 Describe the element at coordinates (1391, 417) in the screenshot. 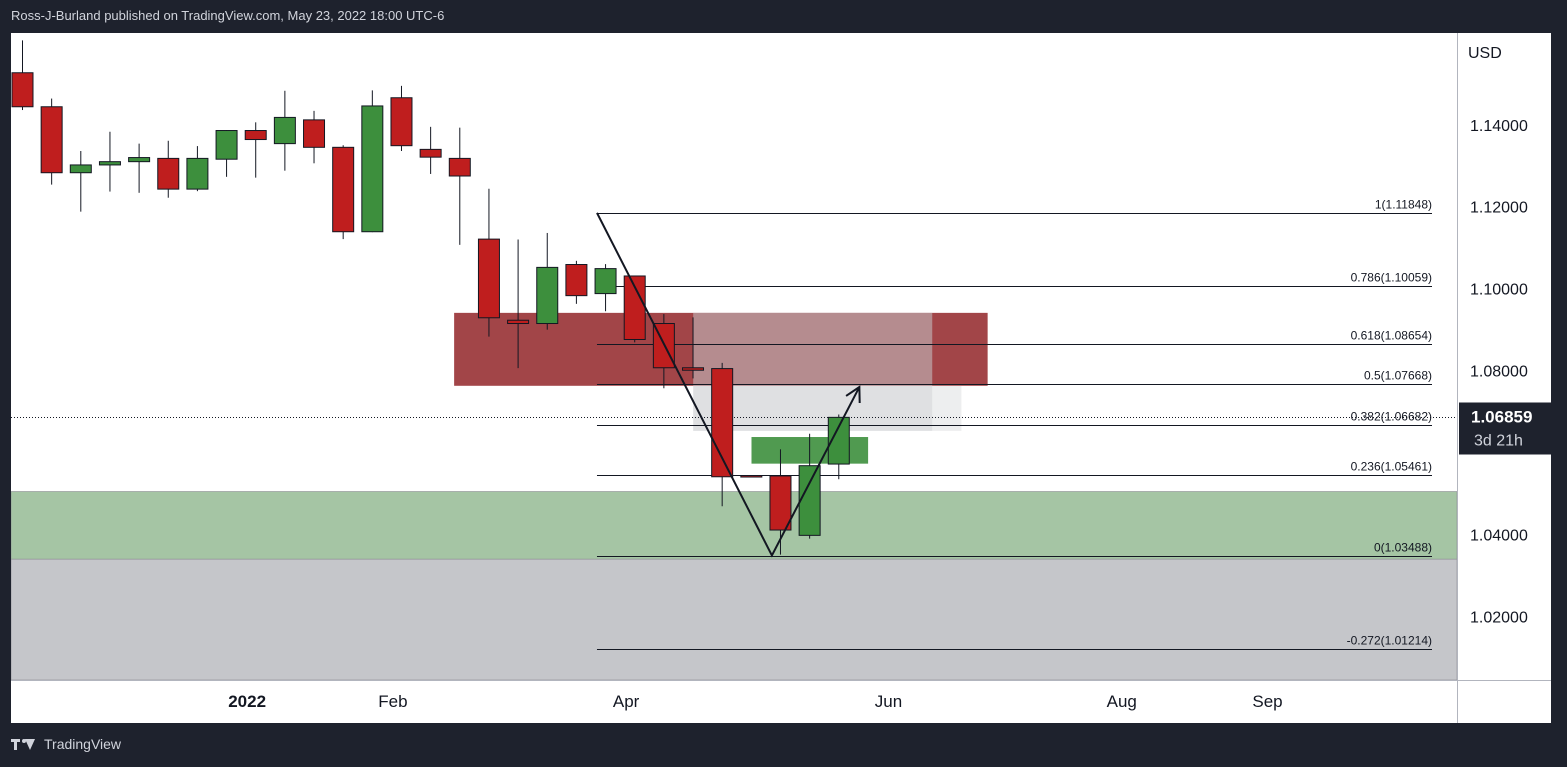

I see `fib-label-4: 0.382(1.06682)` at that location.